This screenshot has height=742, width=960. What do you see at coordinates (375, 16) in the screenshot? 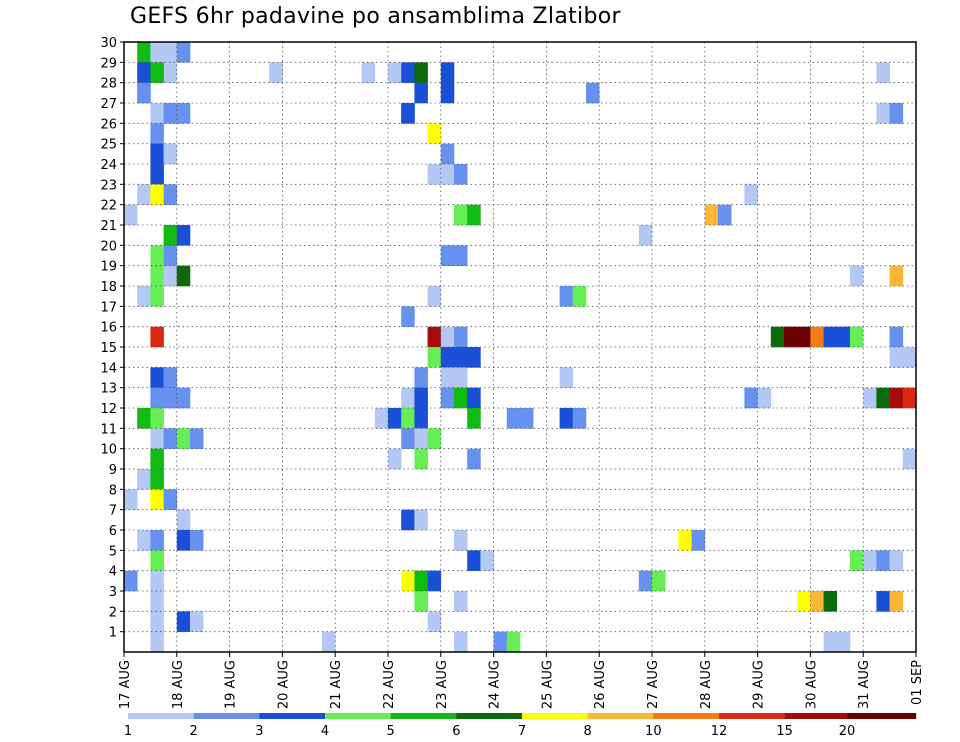
I see `chart-title: GEFS 6hr padavine po ansamblima Zlatibor` at bounding box center [375, 16].